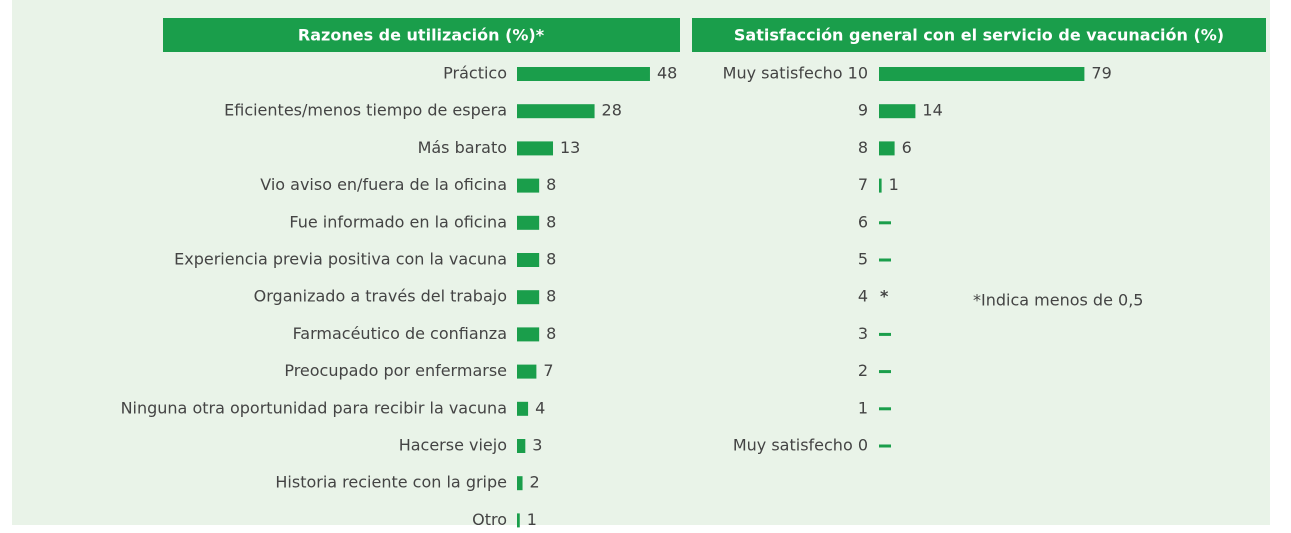 The width and height of the screenshot is (1291, 533). What do you see at coordinates (863, 296) in the screenshot?
I see `category-label: 4` at bounding box center [863, 296].